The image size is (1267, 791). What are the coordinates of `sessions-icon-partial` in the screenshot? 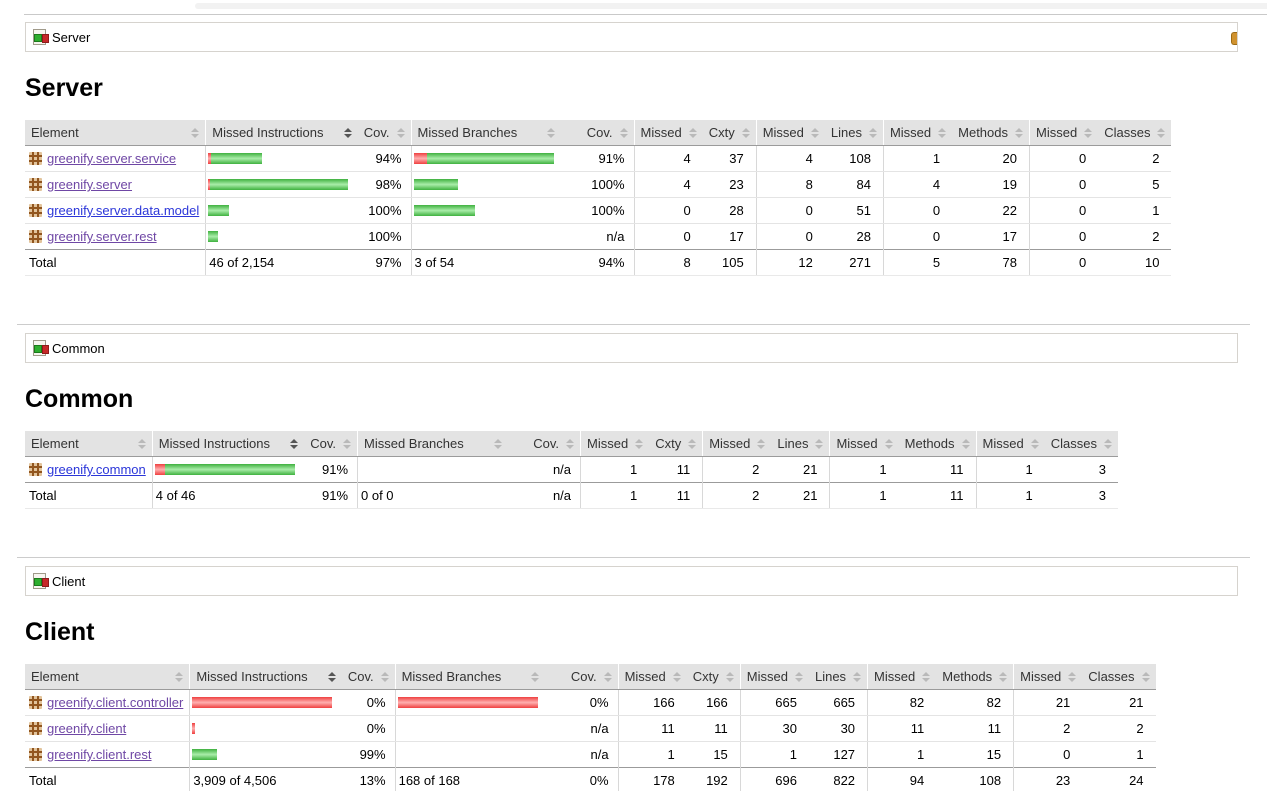 It's located at (1234, 38).